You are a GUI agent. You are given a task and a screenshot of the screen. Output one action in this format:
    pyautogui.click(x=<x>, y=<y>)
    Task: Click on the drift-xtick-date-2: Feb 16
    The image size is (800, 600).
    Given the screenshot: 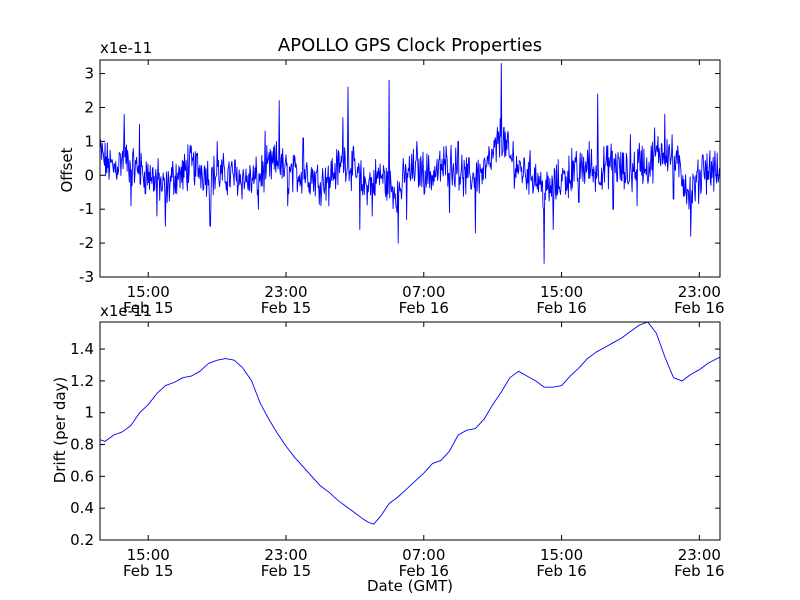 What is the action you would take?
    pyautogui.click(x=424, y=571)
    